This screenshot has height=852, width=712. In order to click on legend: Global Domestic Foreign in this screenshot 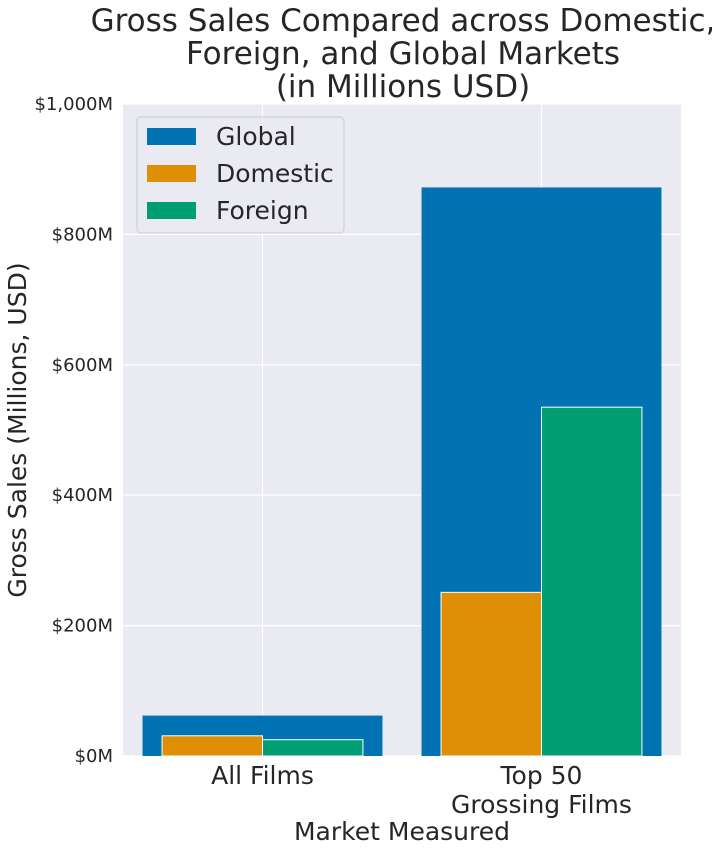, I will do `click(240, 175)`.